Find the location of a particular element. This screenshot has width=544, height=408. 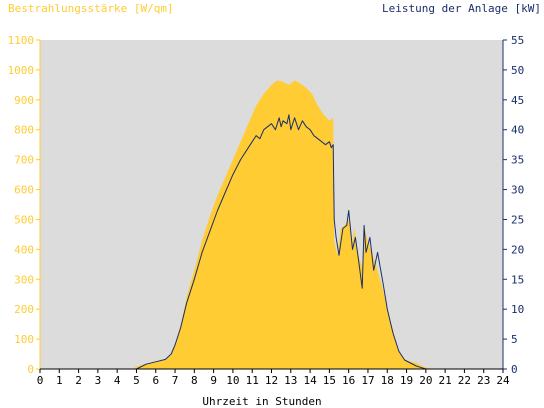

right-tick-label: 40 is located at coordinates (517, 130).